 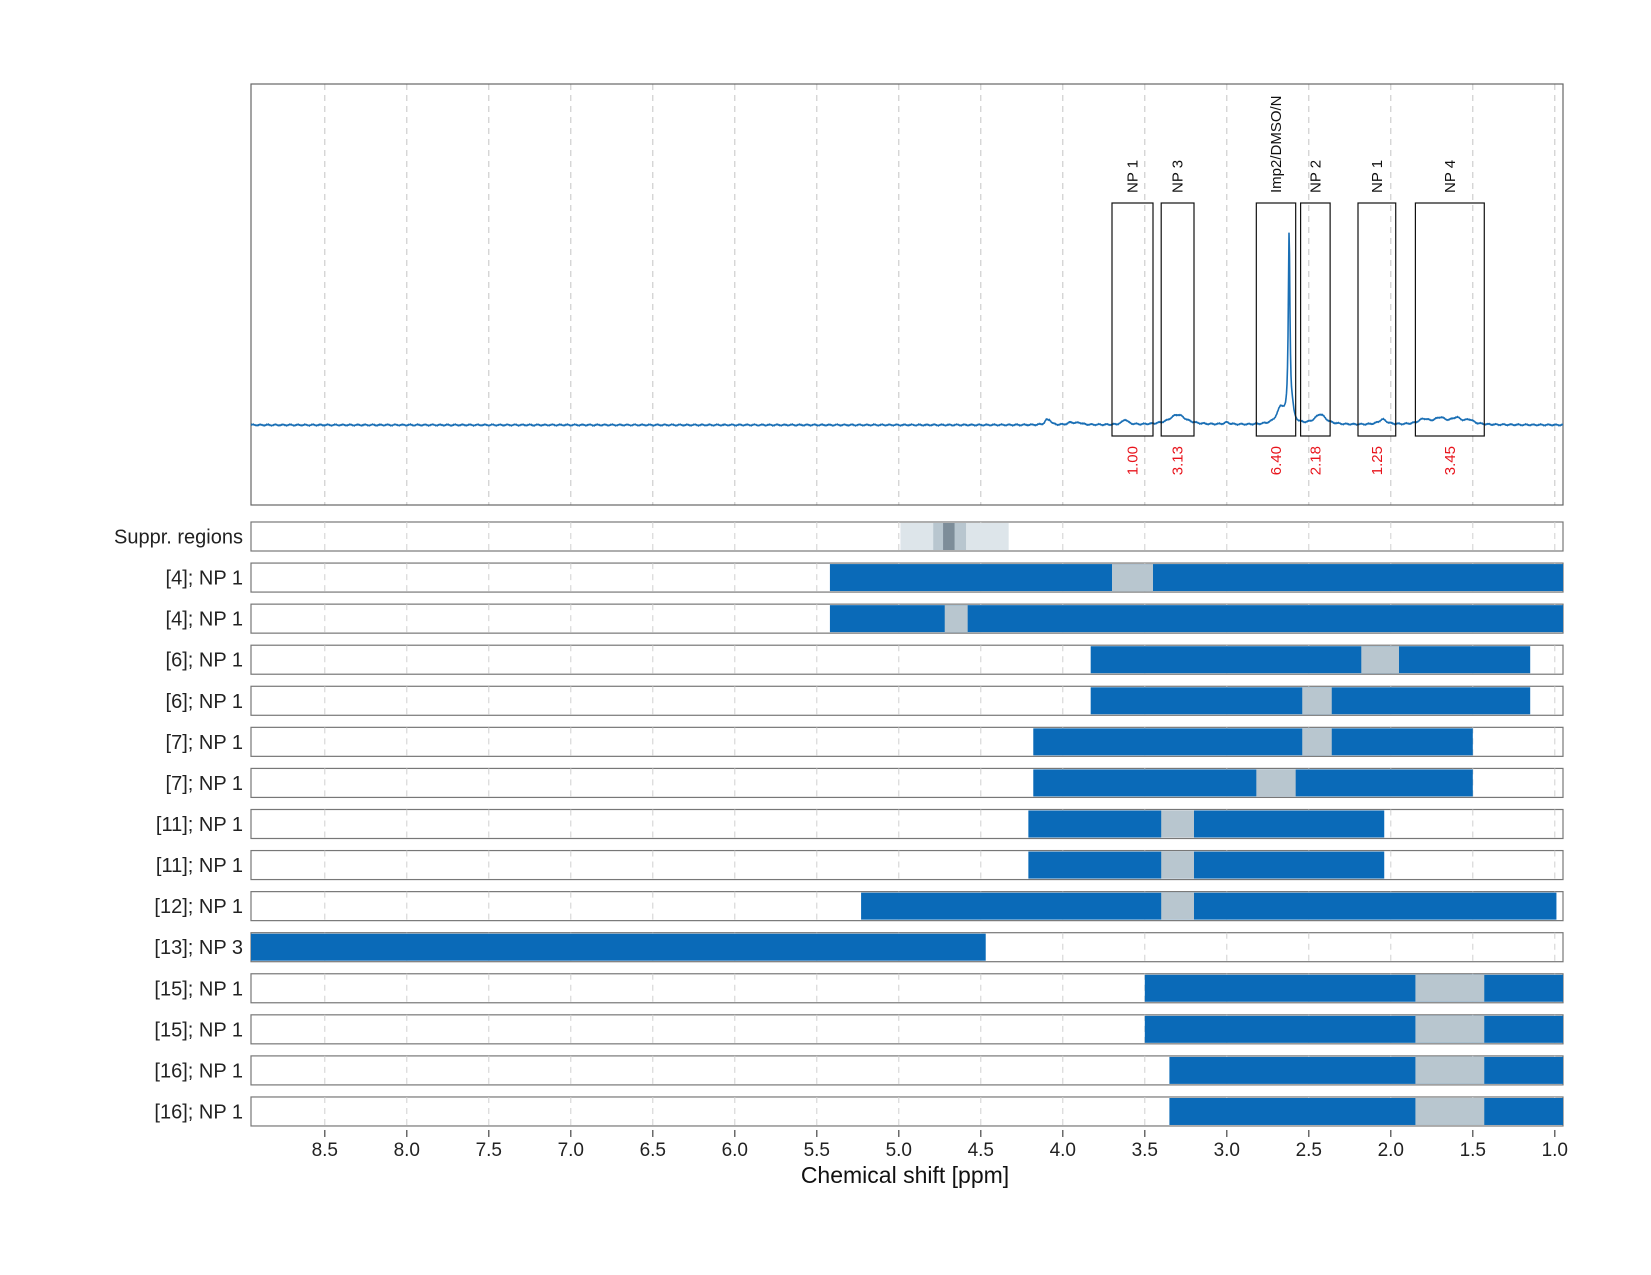 What do you see at coordinates (735, 1150) in the screenshot?
I see `x-tick-label: 6.0` at bounding box center [735, 1150].